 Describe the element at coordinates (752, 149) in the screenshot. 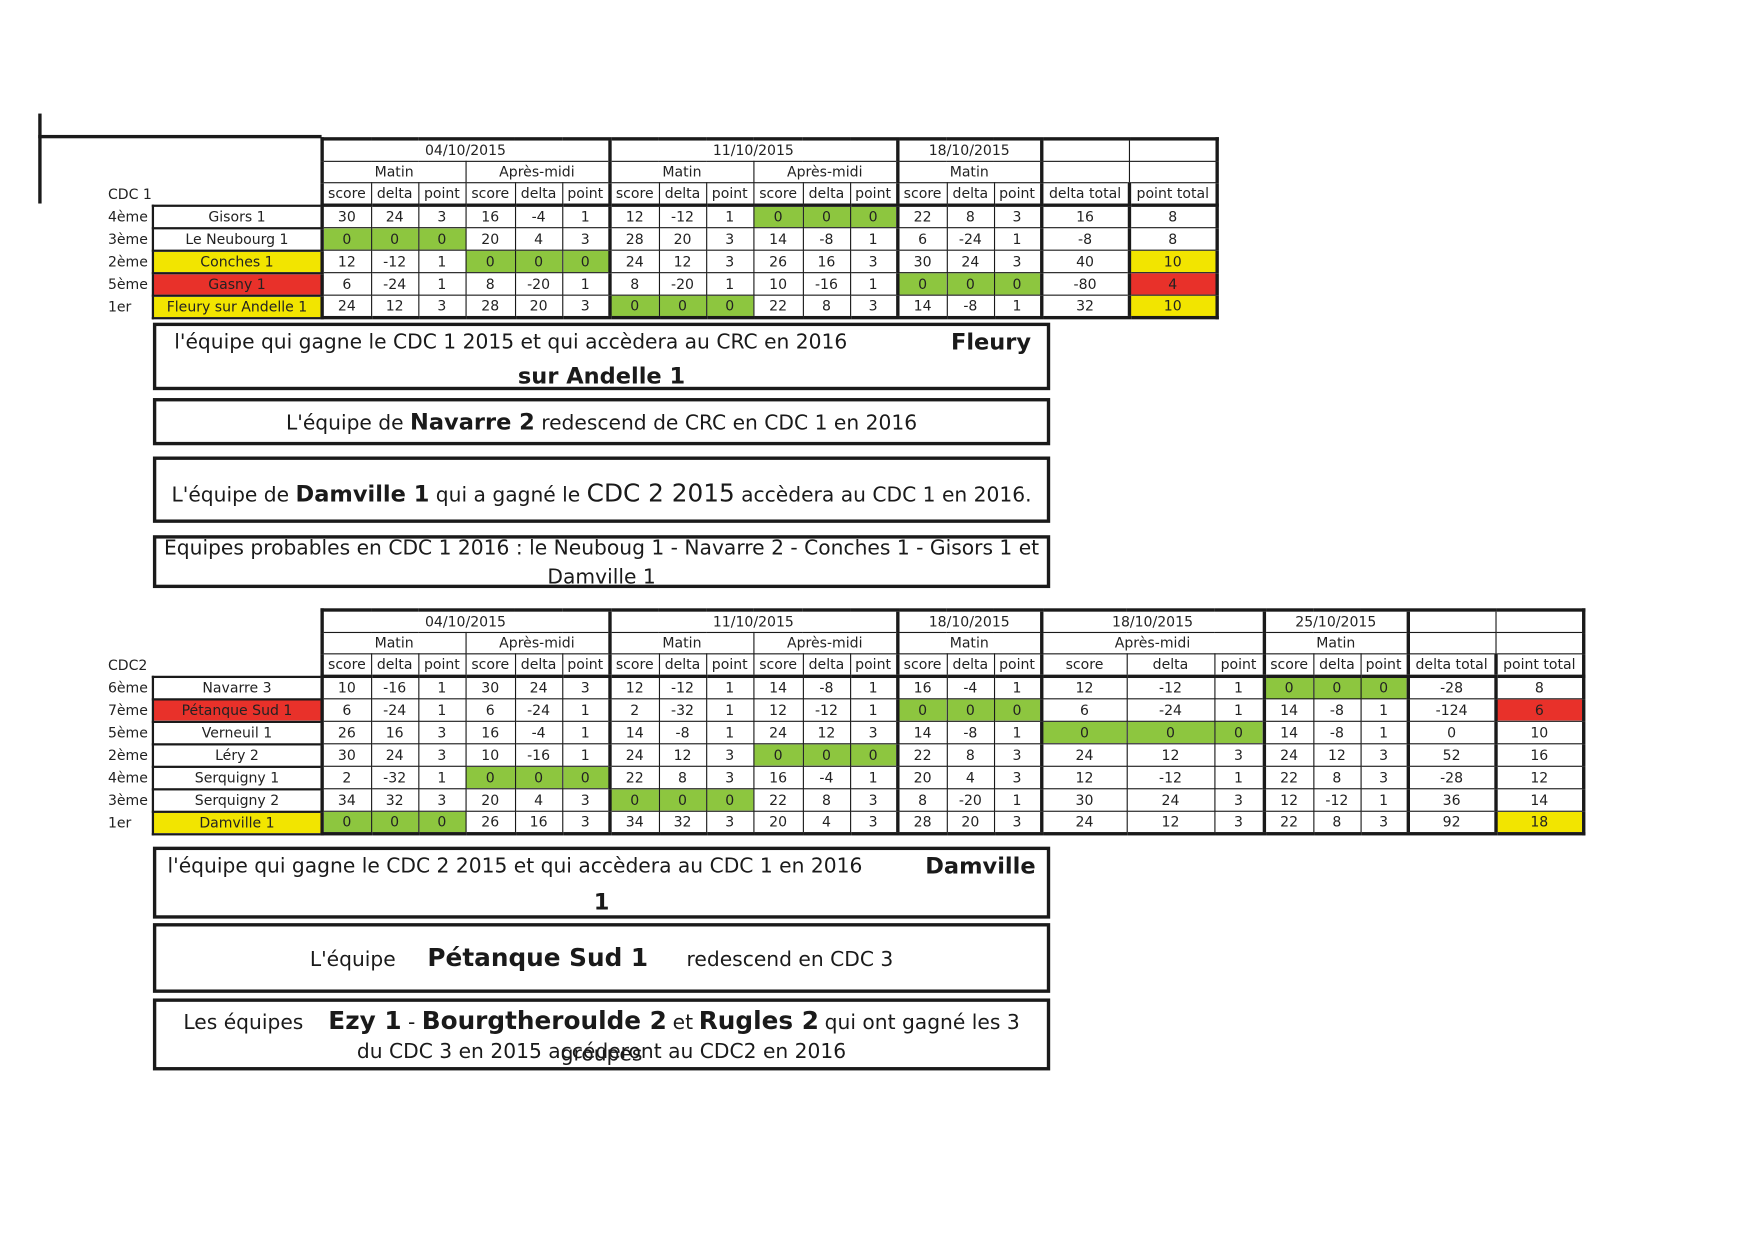

I see `date-header: 11/10/2015` at that location.